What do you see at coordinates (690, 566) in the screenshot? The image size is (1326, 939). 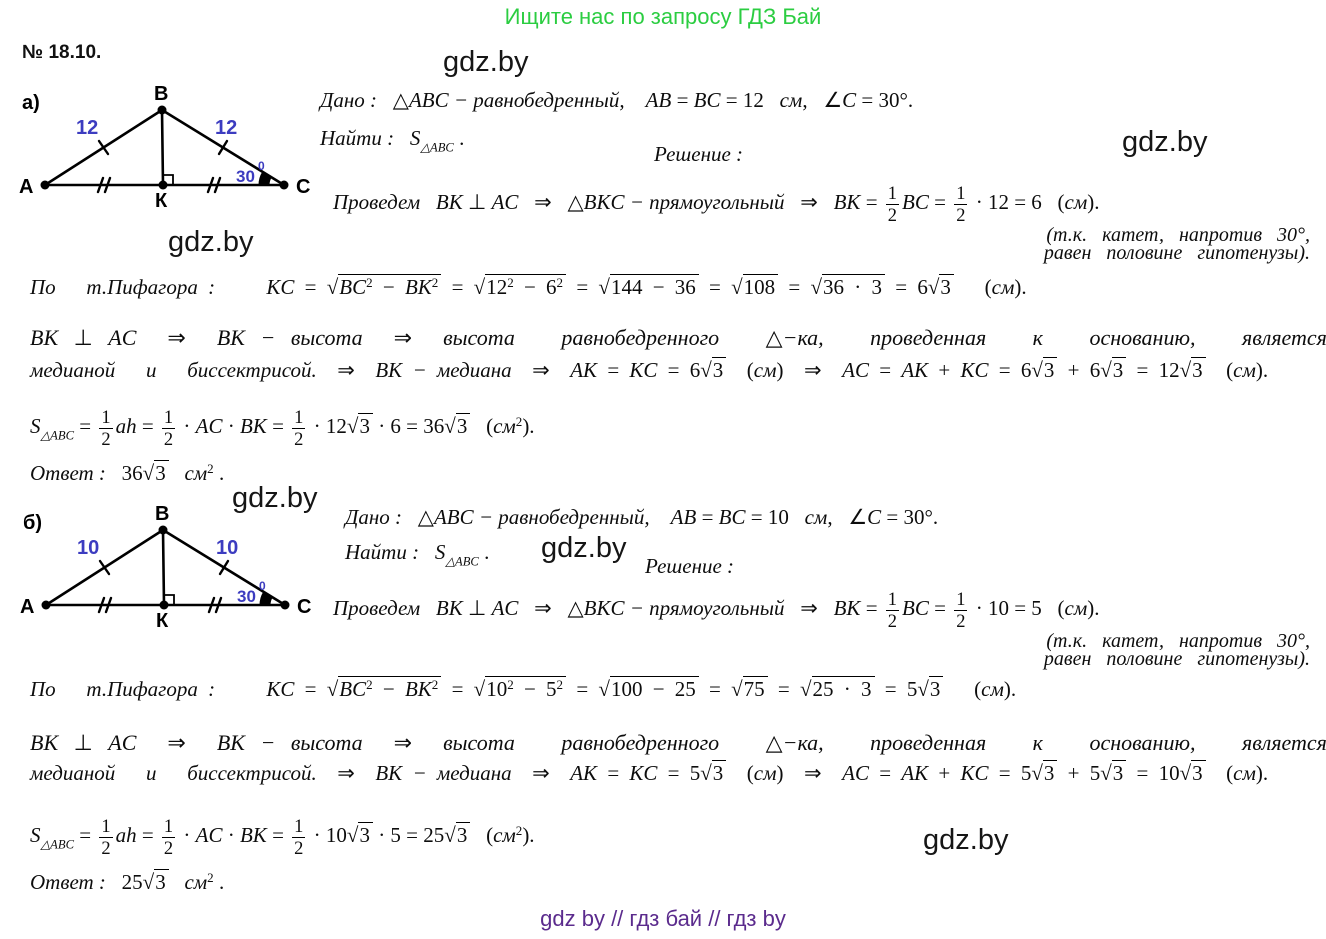 I see `solution-heading-b: Решение :` at bounding box center [690, 566].